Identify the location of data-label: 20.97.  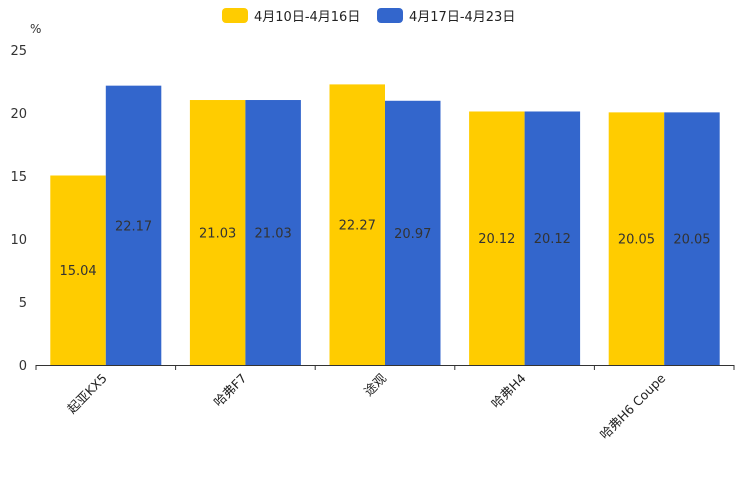
(412, 234).